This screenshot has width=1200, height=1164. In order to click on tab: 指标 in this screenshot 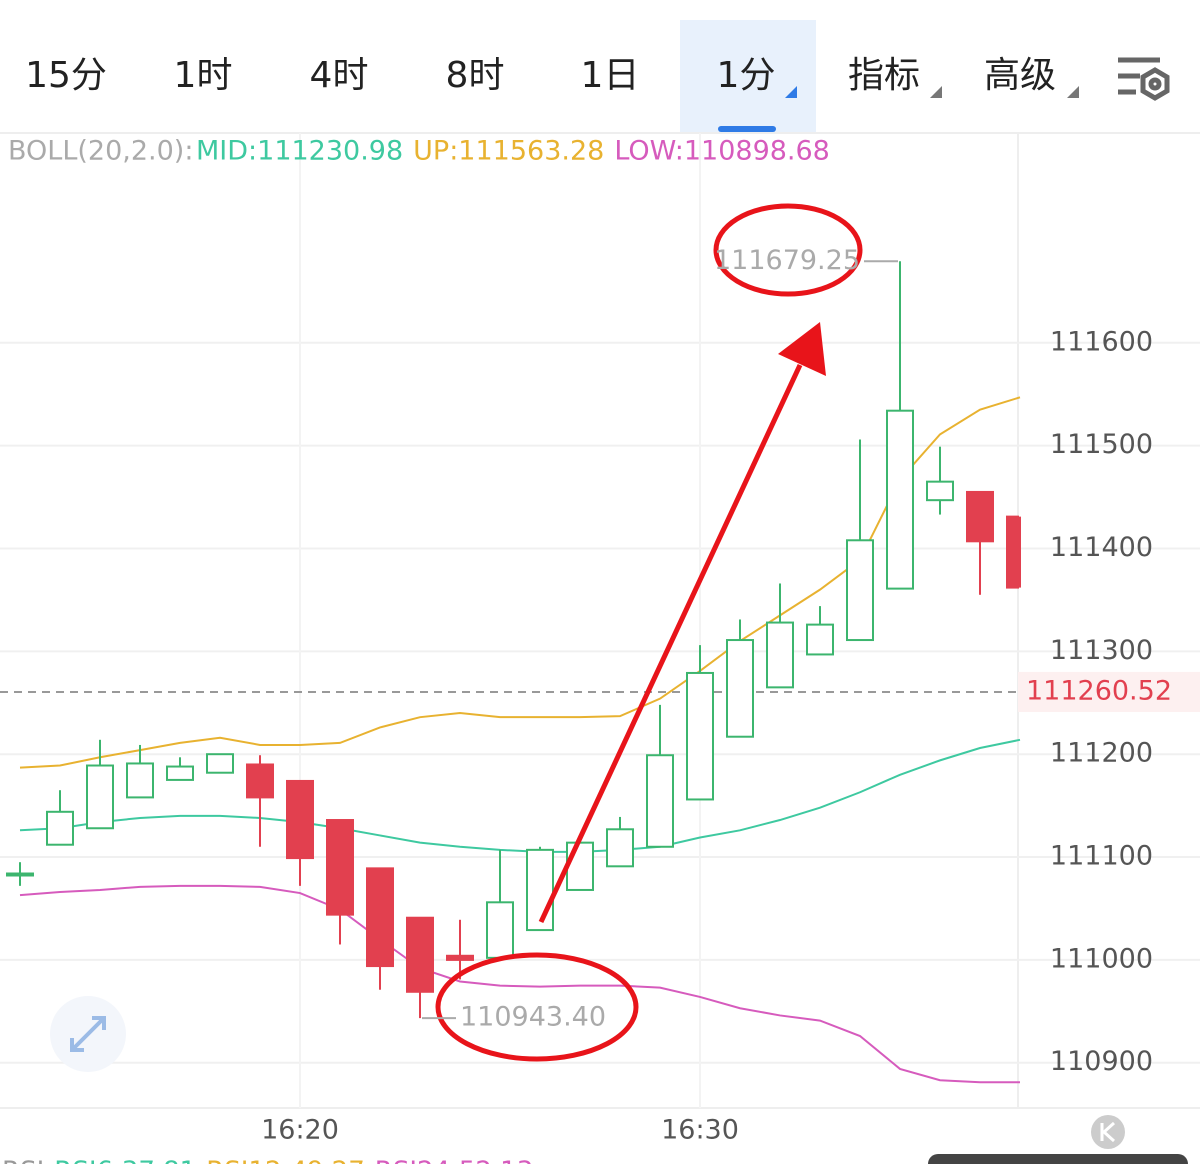, I will do `click(884, 75)`.